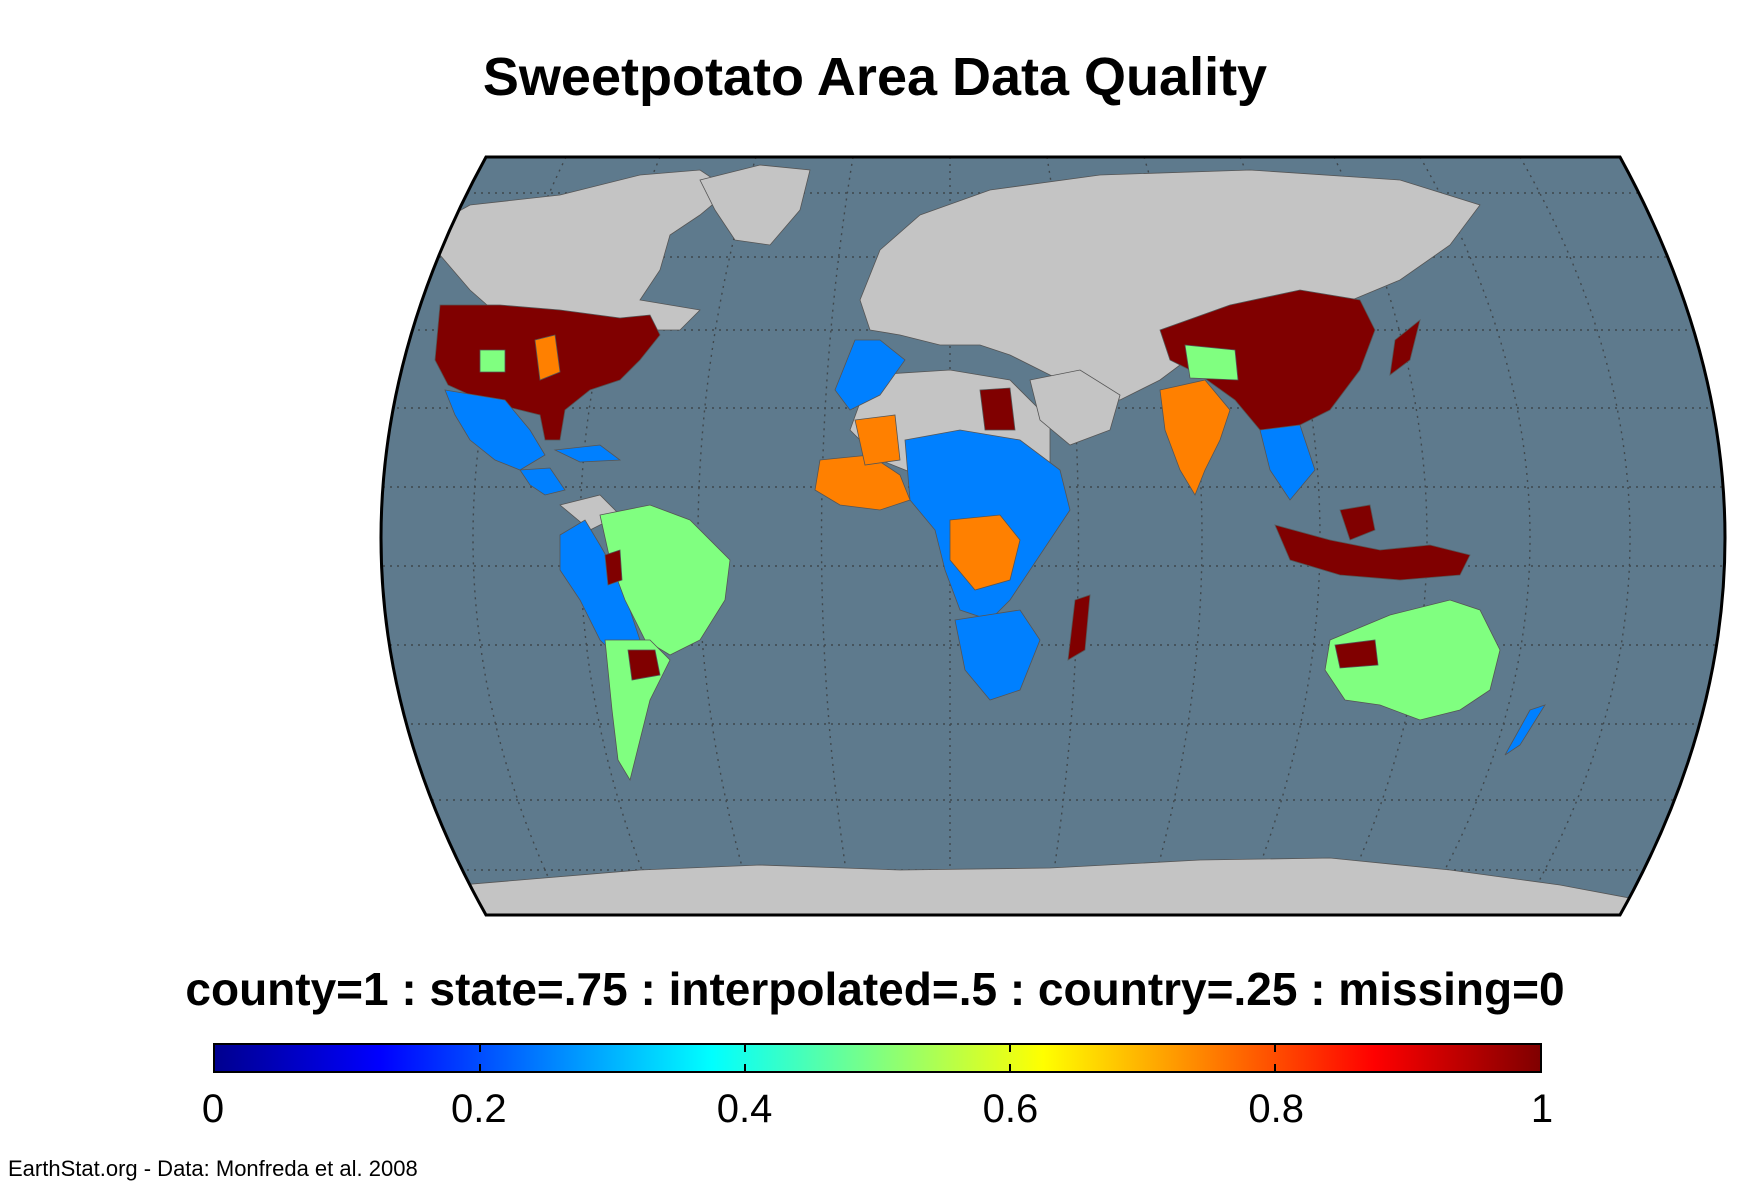 This screenshot has height=1188, width=1750. I want to click on region-egypt, so click(997, 409).